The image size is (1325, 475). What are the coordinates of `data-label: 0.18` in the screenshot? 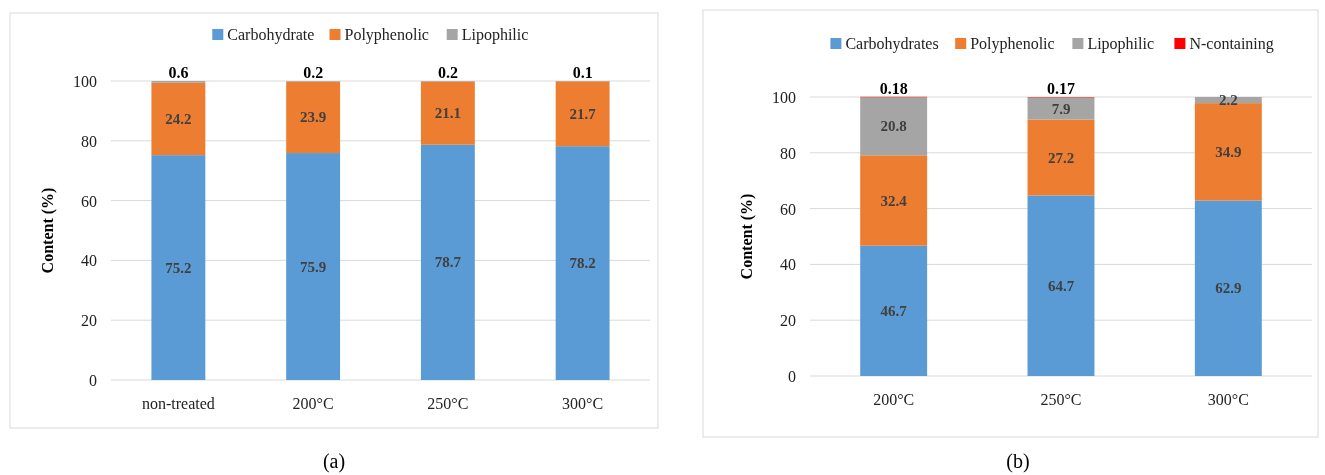 It's located at (893, 88).